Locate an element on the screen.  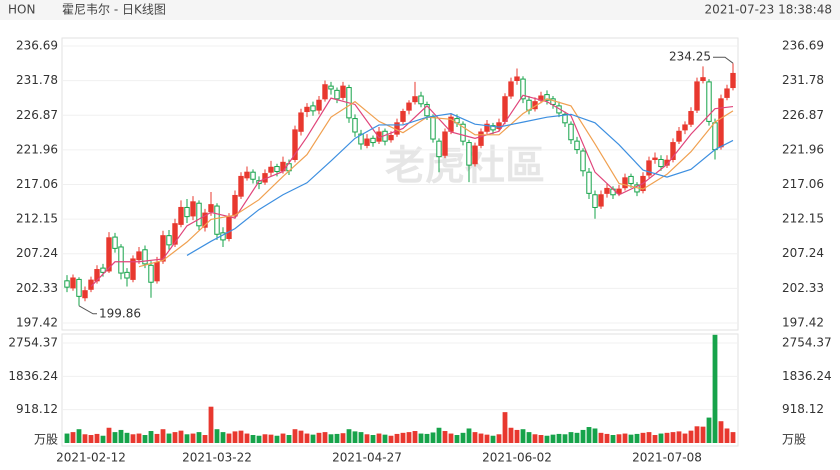
x-tick-label: 2021-06-02 is located at coordinates (517, 458).